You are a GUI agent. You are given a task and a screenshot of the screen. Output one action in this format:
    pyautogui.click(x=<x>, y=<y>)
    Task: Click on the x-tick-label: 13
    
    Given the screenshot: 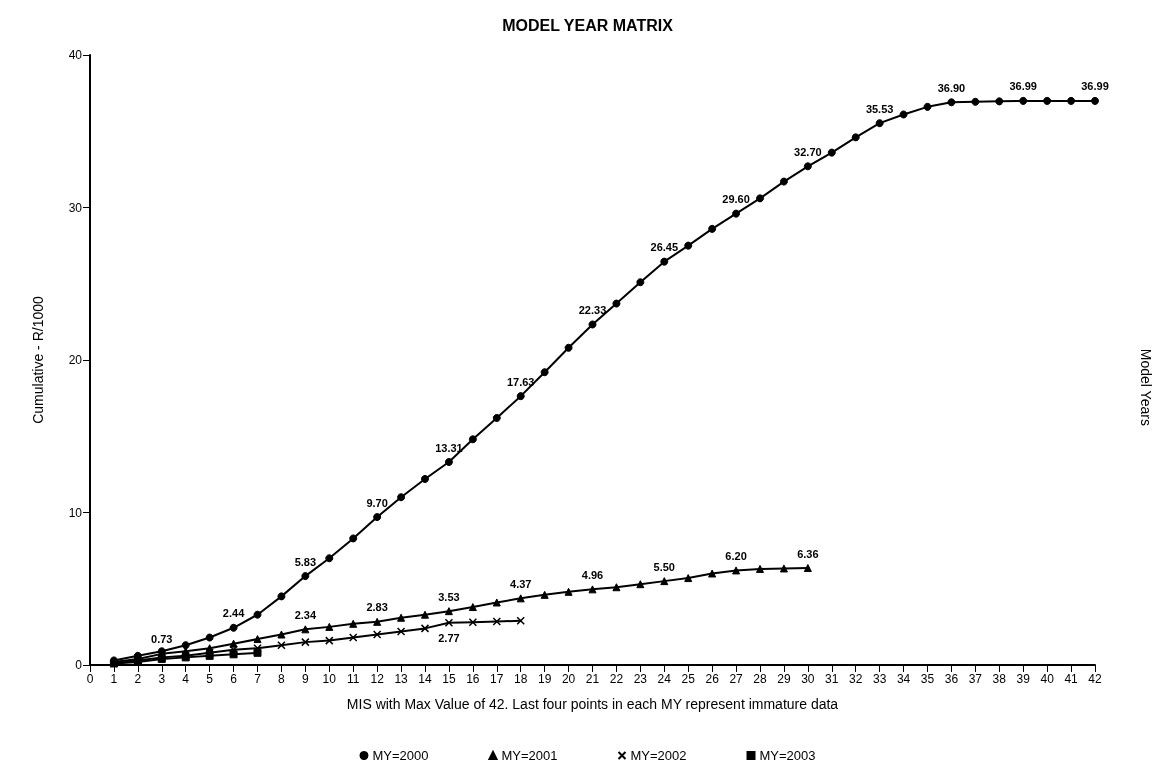 What is the action you would take?
    pyautogui.click(x=401, y=679)
    